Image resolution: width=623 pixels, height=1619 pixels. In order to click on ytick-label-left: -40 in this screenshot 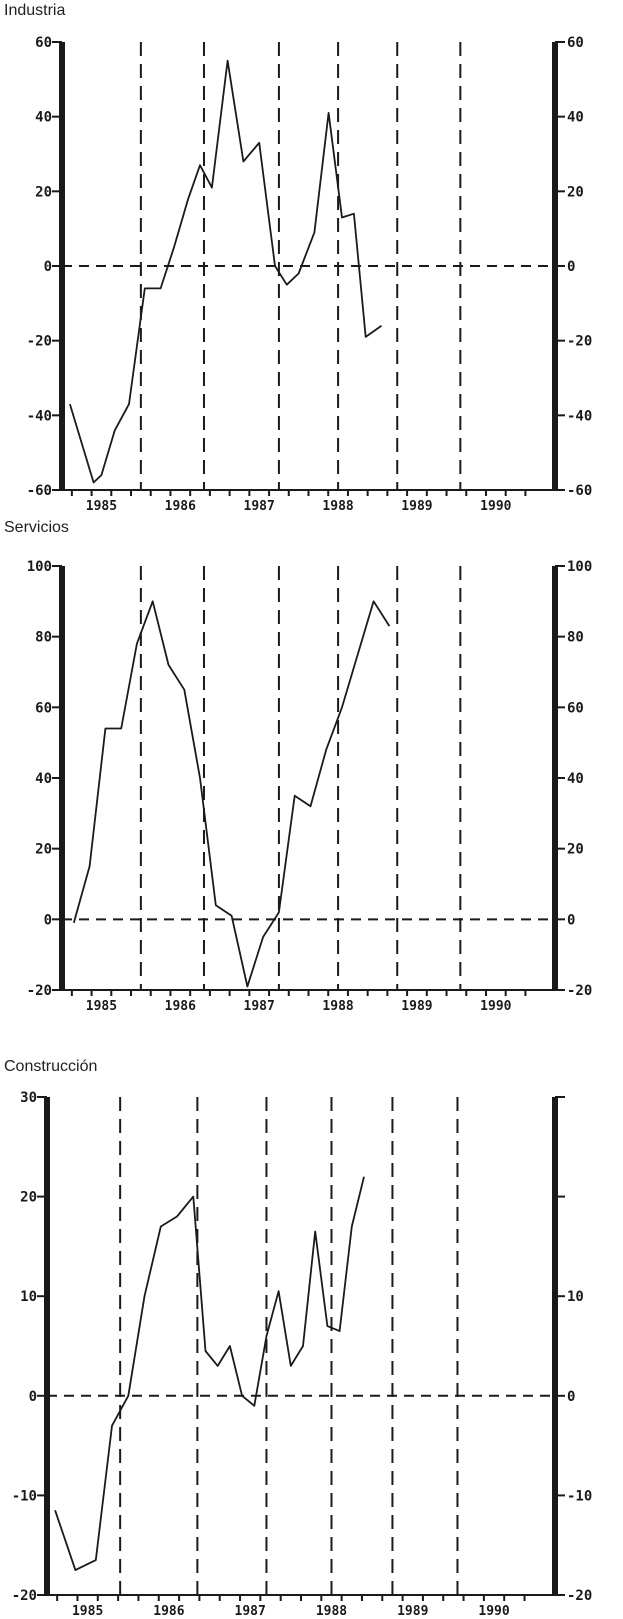, I will do `click(39, 416)`.